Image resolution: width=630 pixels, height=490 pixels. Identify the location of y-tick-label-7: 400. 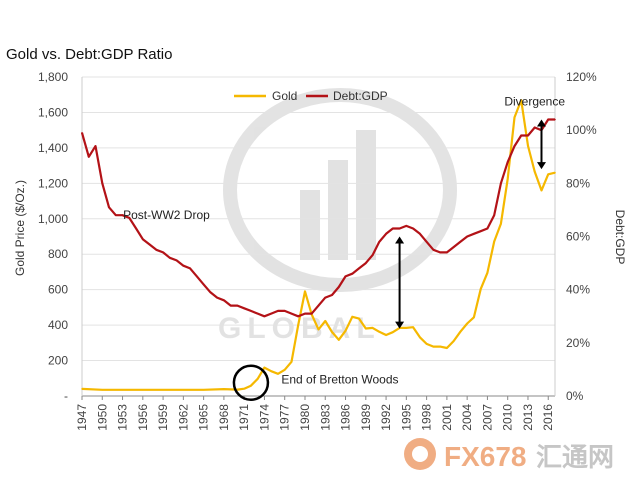
(58, 325).